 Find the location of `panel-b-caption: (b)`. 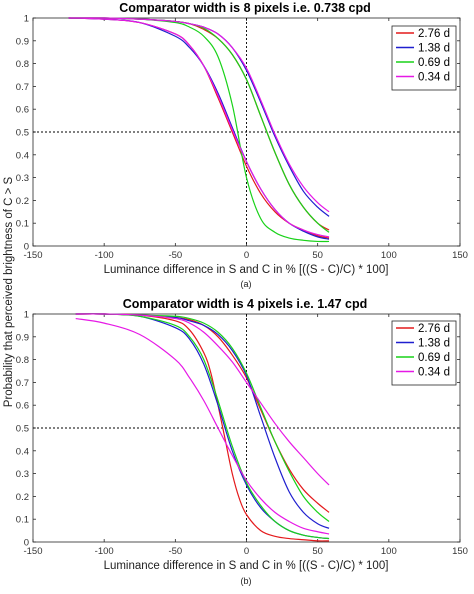

panel-b-caption: (b) is located at coordinates (246, 581).